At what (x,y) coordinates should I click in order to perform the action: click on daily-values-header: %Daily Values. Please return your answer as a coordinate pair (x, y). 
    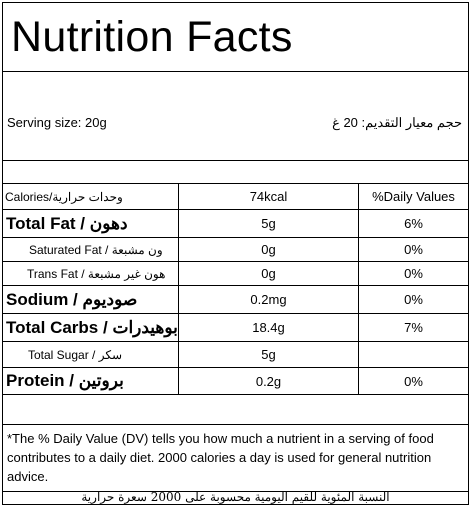
    Looking at the image, I should click on (413, 196).